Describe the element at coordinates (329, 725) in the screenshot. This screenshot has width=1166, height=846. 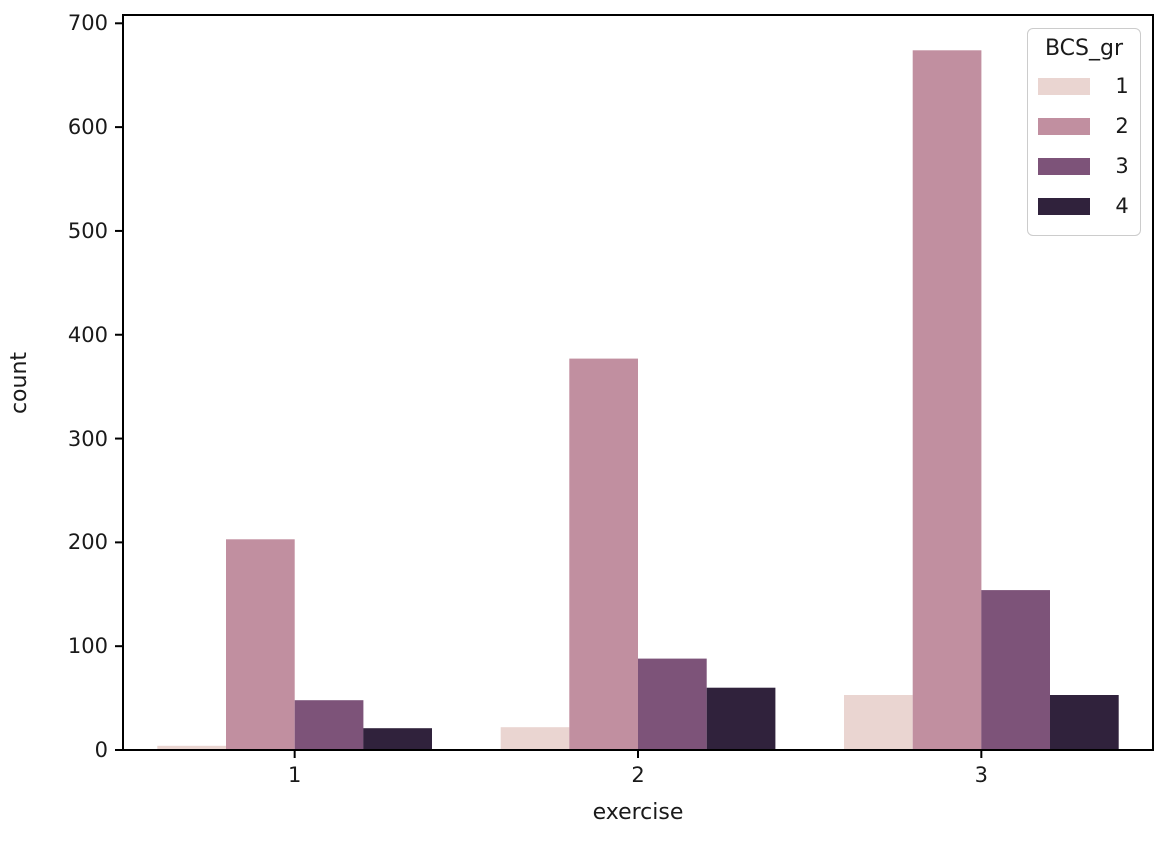
I see `bar-exercise1-bcs3` at that location.